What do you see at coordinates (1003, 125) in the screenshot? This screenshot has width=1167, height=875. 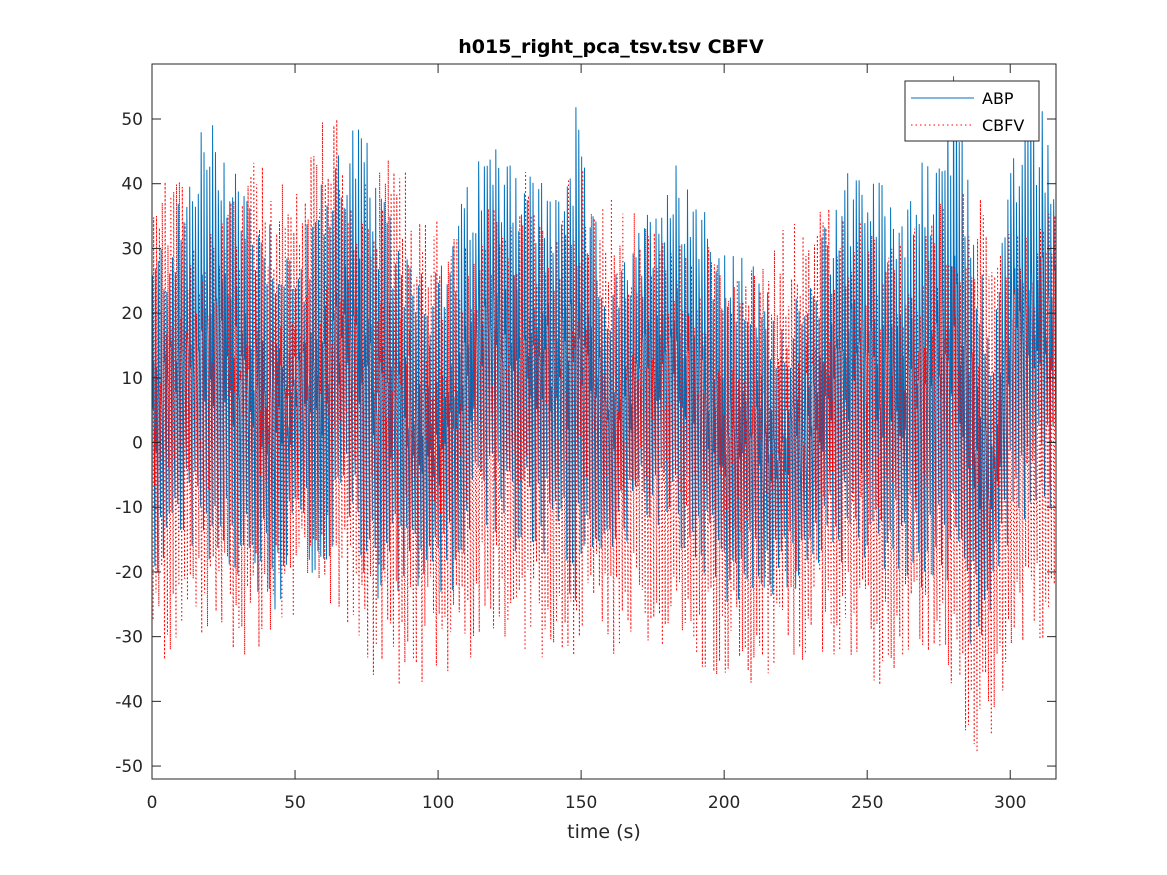 I see `legend-label-cbfv: CBFV` at bounding box center [1003, 125].